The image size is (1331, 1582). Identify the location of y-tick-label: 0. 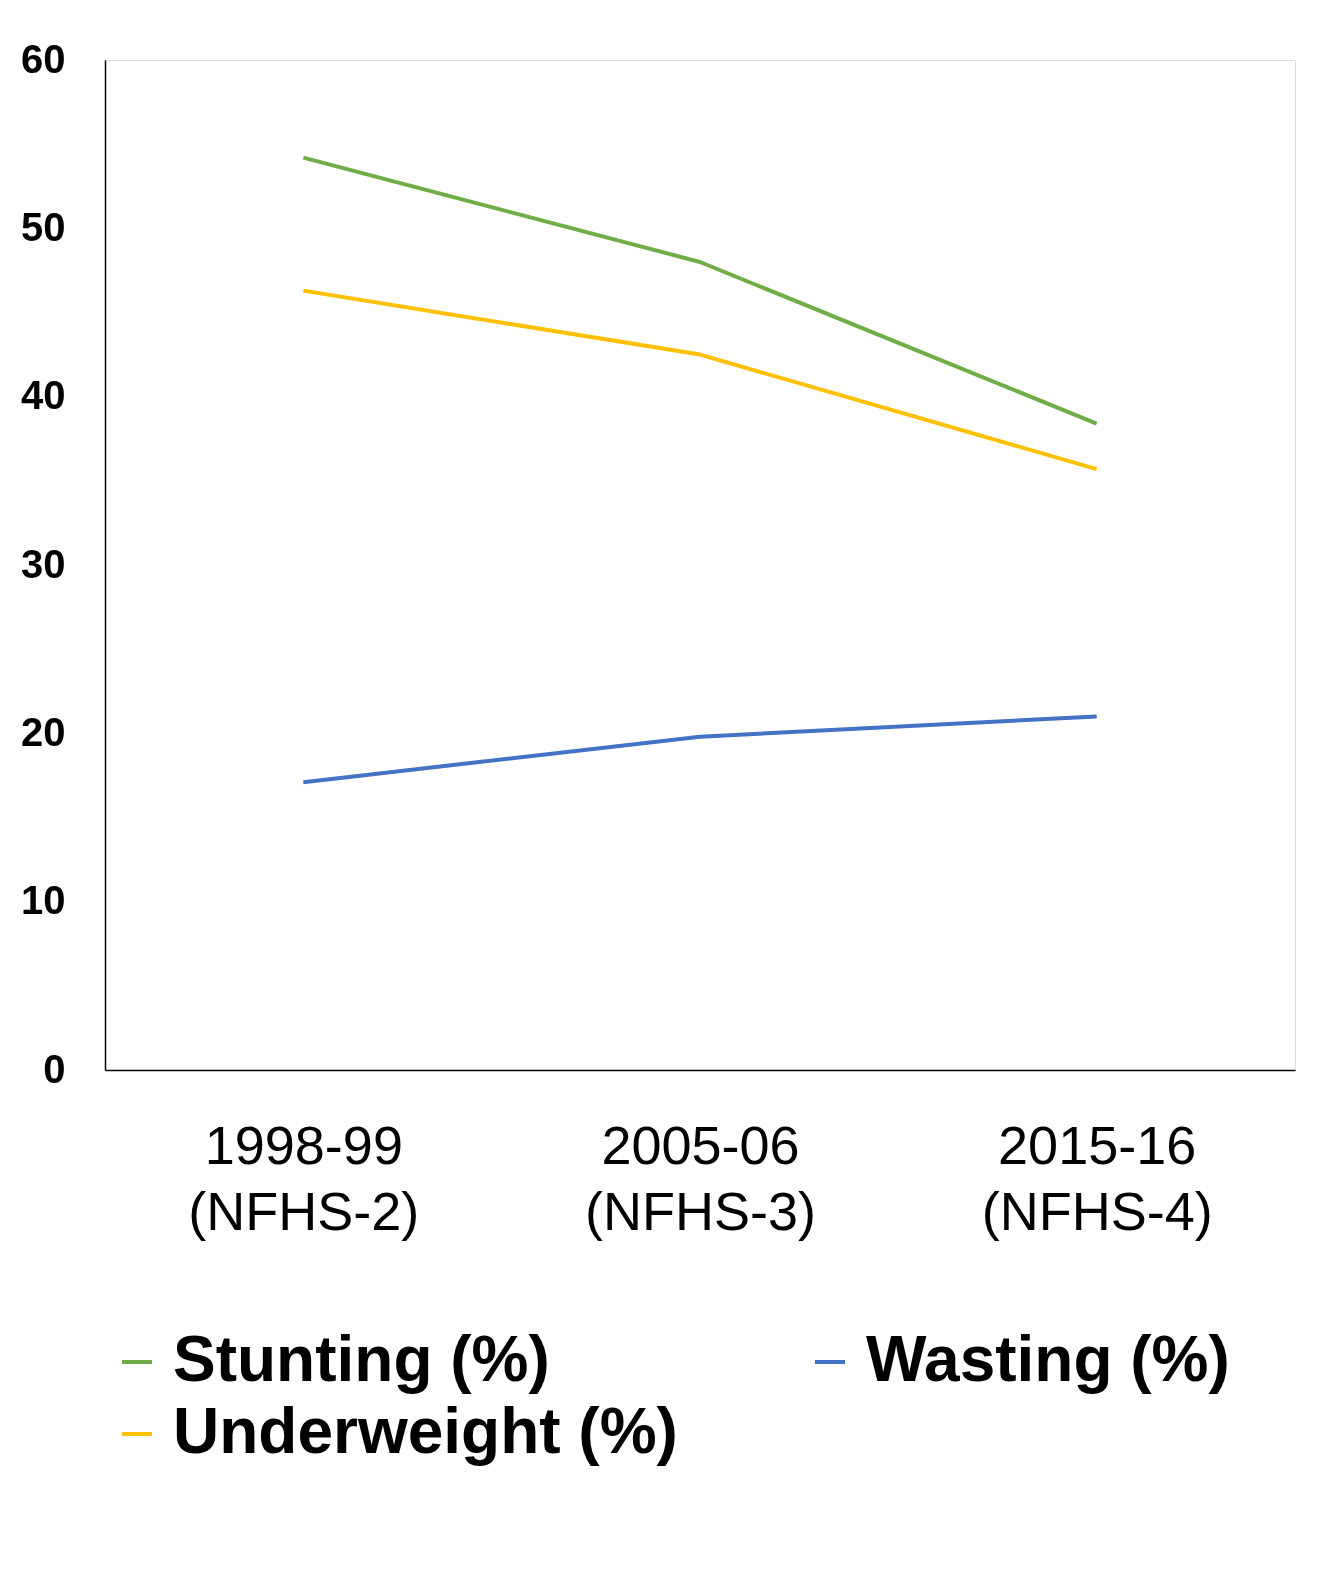
(54, 1068).